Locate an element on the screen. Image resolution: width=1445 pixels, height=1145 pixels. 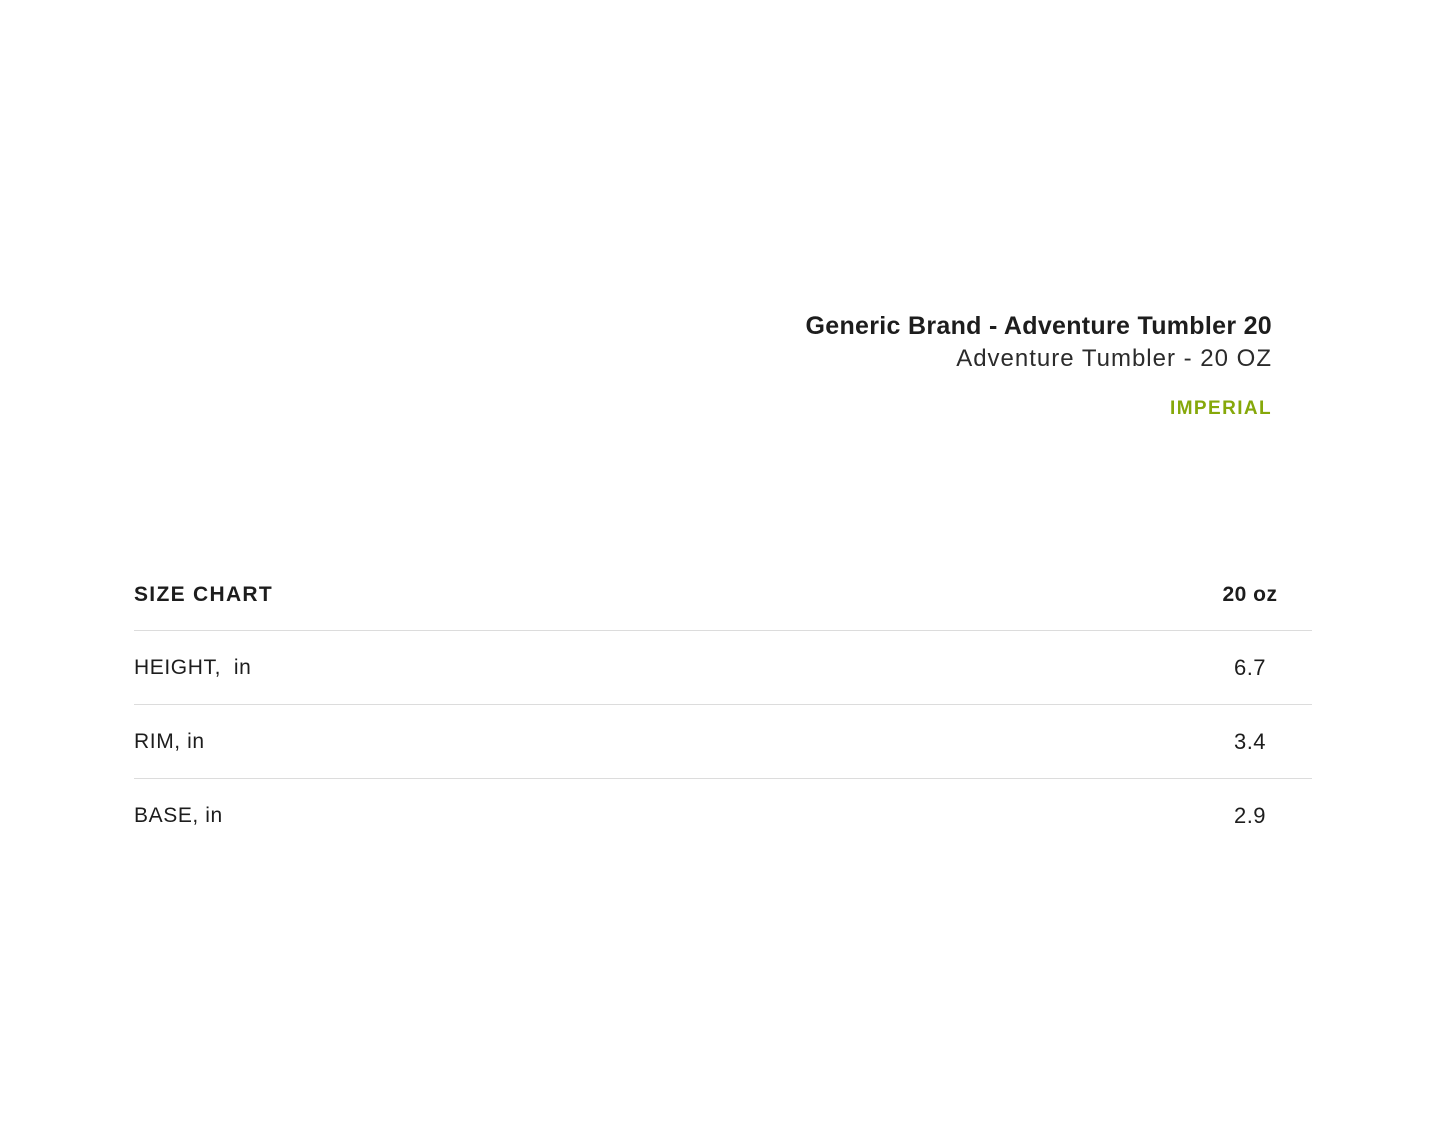
table-row: RIM, in 3.4 is located at coordinates (723, 741).